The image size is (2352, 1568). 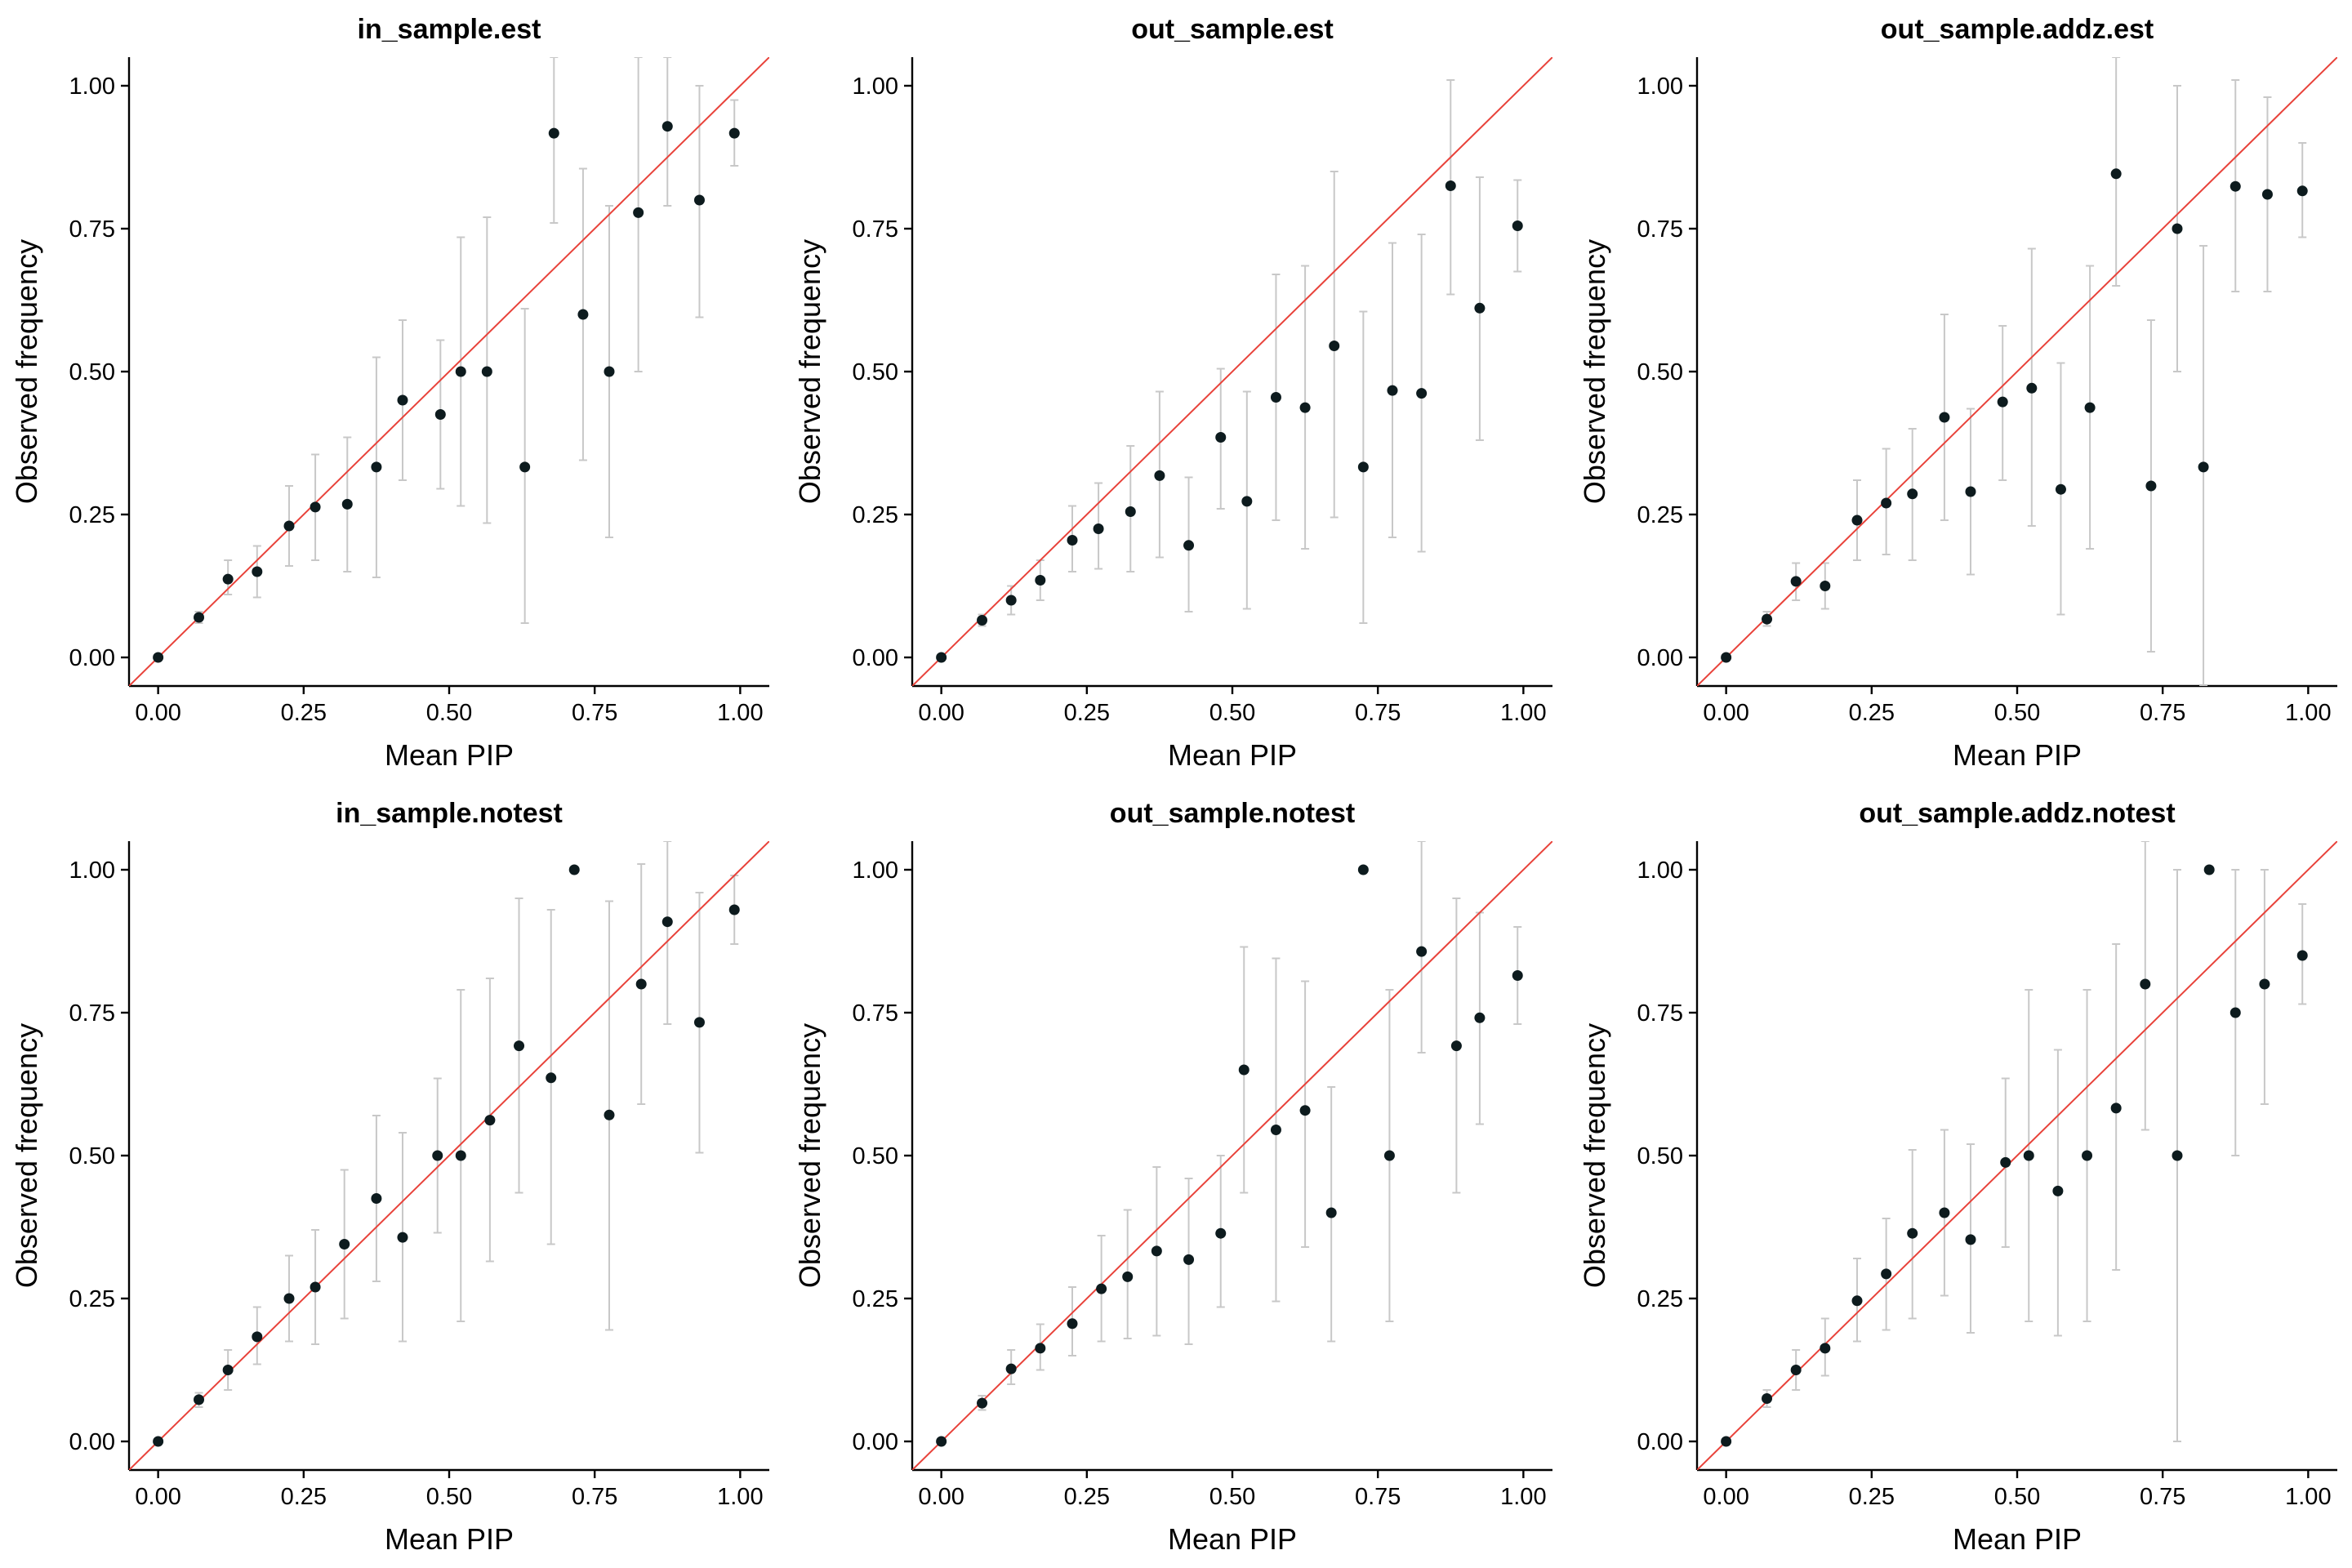 What do you see at coordinates (875, 372) in the screenshot?
I see `y-tick-label: 0.50` at bounding box center [875, 372].